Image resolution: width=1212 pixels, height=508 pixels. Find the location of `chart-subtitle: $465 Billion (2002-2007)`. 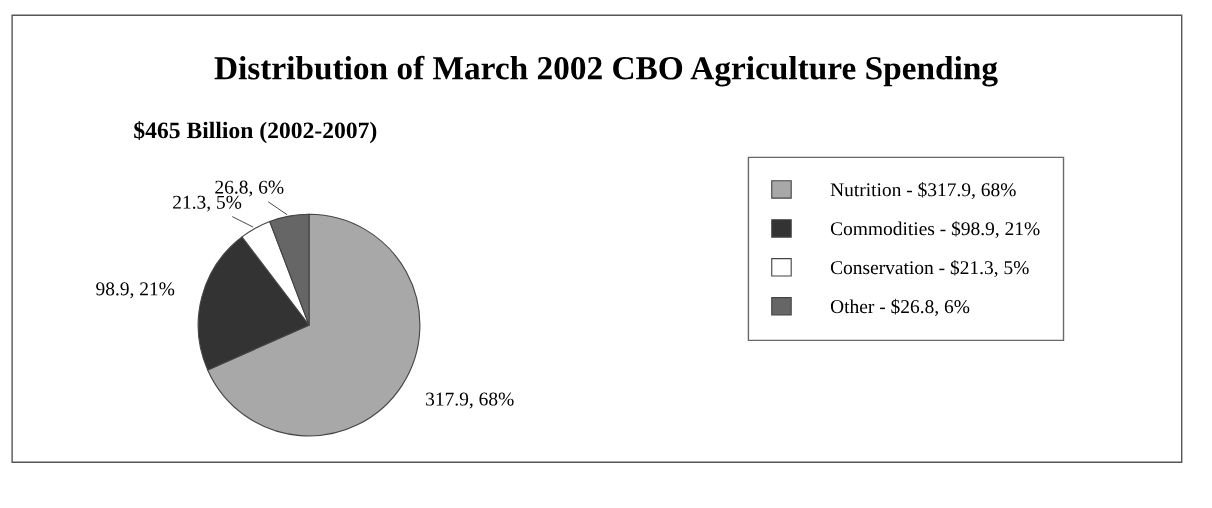

chart-subtitle: $465 Billion (2002-2007) is located at coordinates (255, 132).